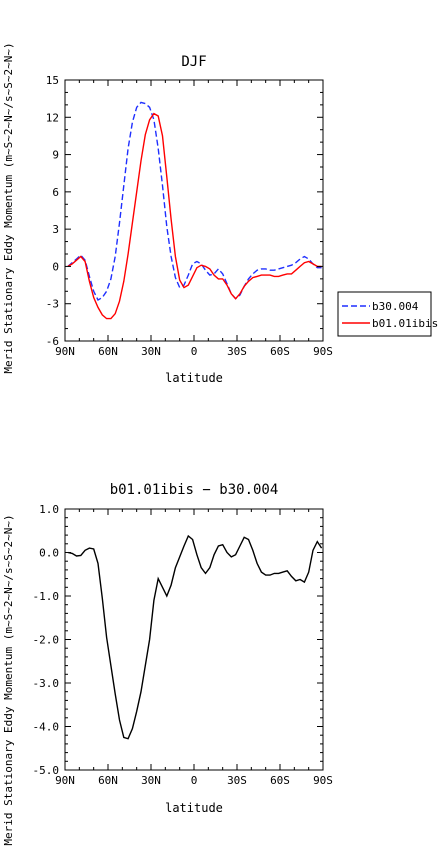 Image resolution: width=443 pixels, height=851 pixels. Describe the element at coordinates (193, 62) in the screenshot. I see `top-chart-title: DJF` at that location.